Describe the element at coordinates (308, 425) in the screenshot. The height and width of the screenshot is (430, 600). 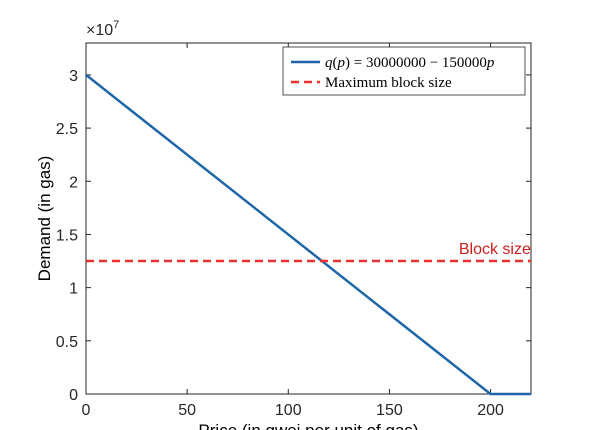
I see `x-axis-title: Price (in gwei per unit of gas)` at that location.